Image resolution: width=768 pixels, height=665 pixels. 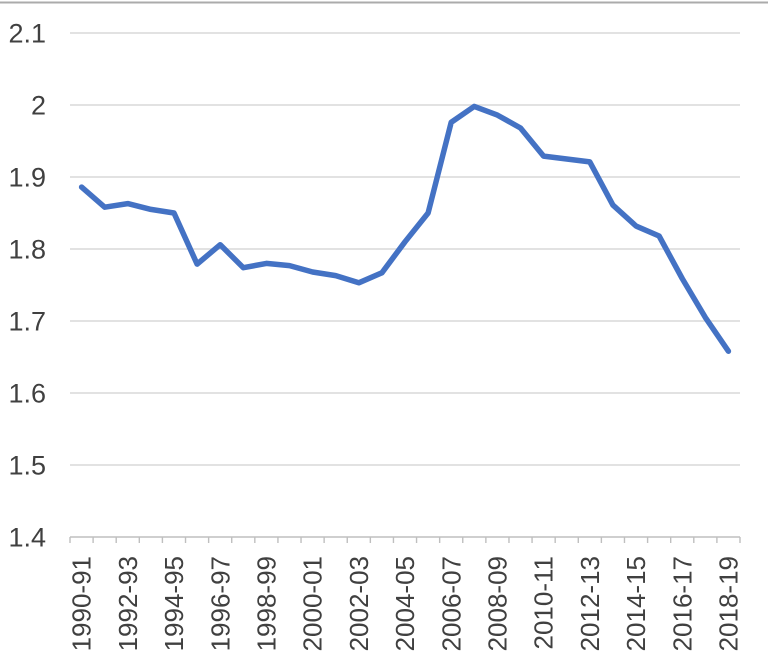 What do you see at coordinates (682, 603) in the screenshot?
I see `x-axis-label: 2016-17` at bounding box center [682, 603].